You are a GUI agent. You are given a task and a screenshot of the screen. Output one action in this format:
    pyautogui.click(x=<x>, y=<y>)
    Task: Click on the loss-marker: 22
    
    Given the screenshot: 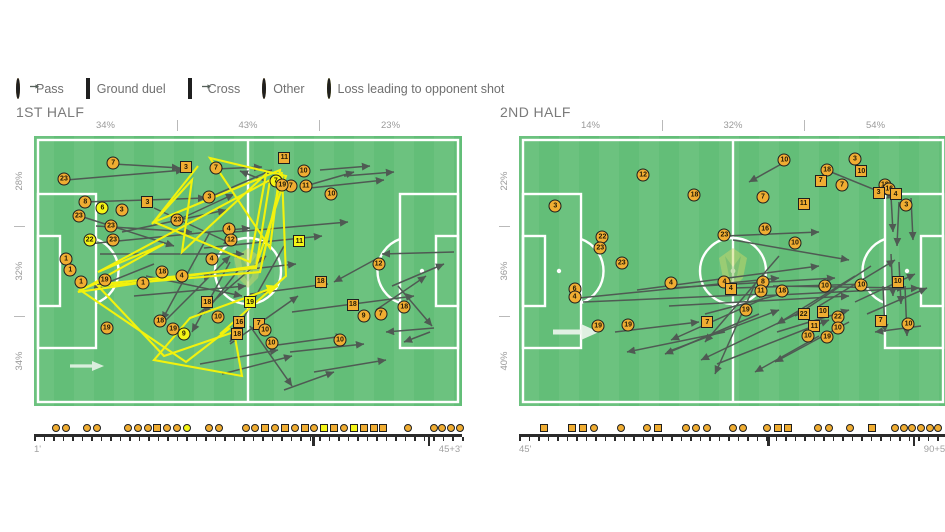 What is the action you would take?
    pyautogui.click(x=90, y=240)
    